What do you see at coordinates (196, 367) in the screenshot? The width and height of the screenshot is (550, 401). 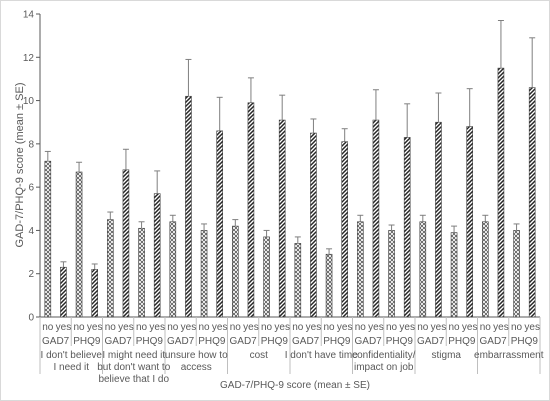 I see `group-label-line: access` at bounding box center [196, 367].